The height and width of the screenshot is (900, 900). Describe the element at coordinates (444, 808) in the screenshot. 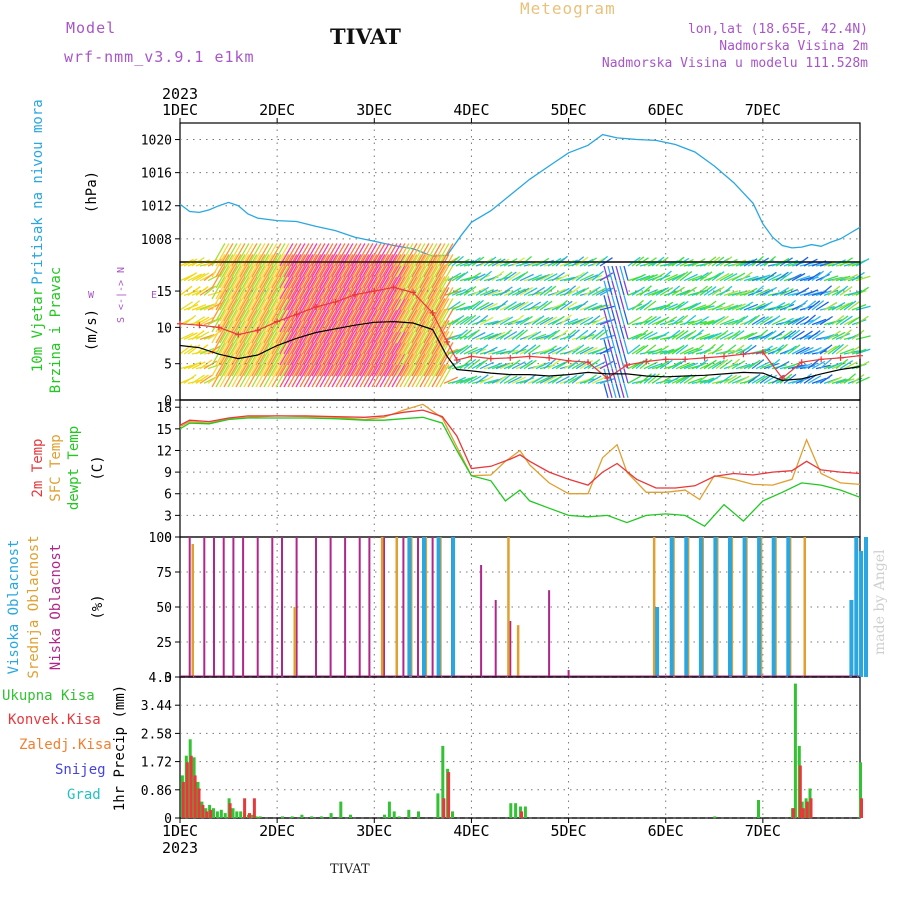

I see `conv-precip-bar` at that location.